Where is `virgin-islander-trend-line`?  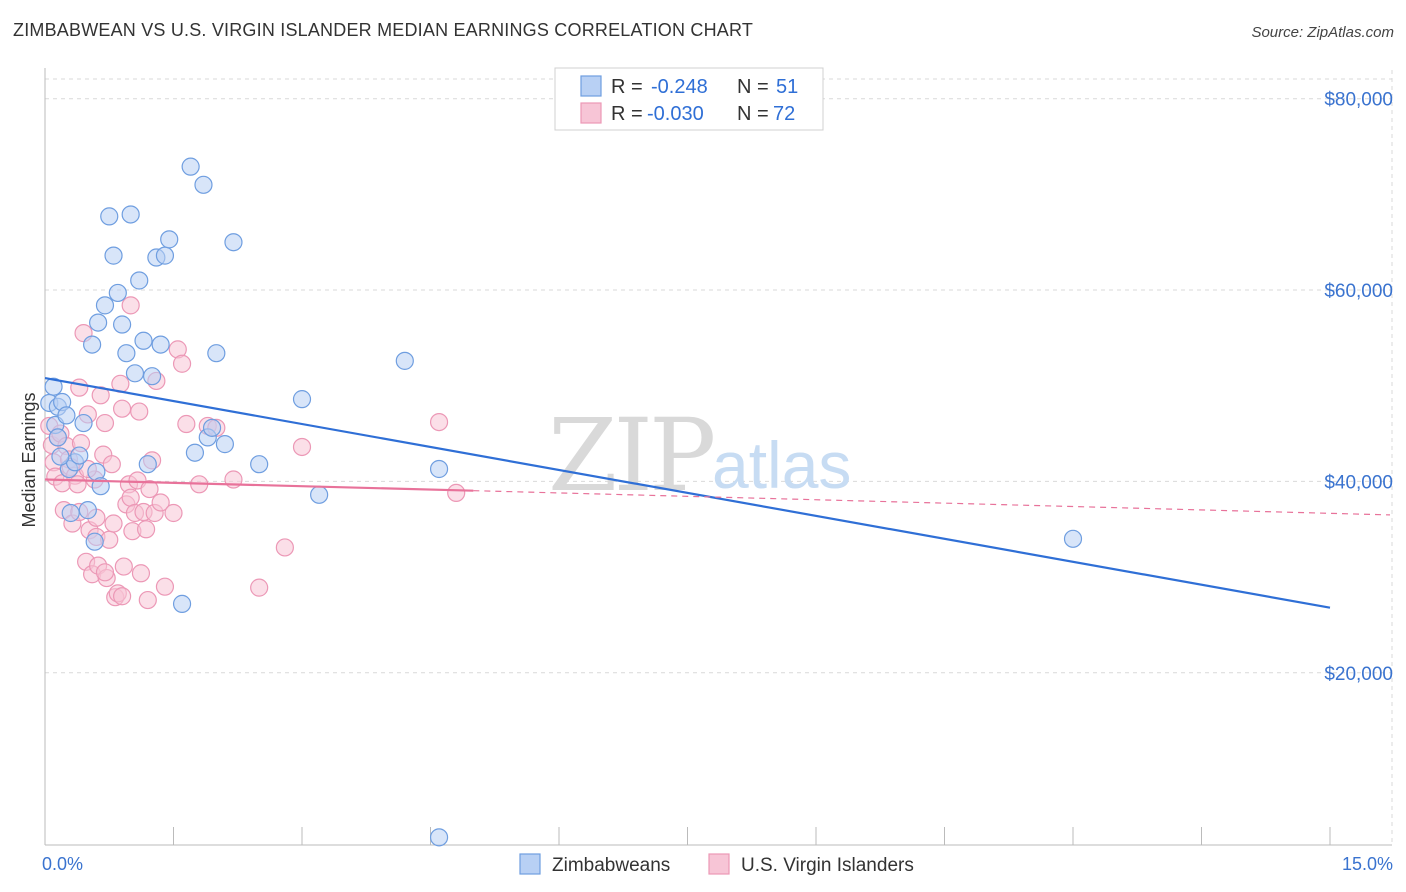
virgin-islander-trend-line is located at coordinates (259, 485).